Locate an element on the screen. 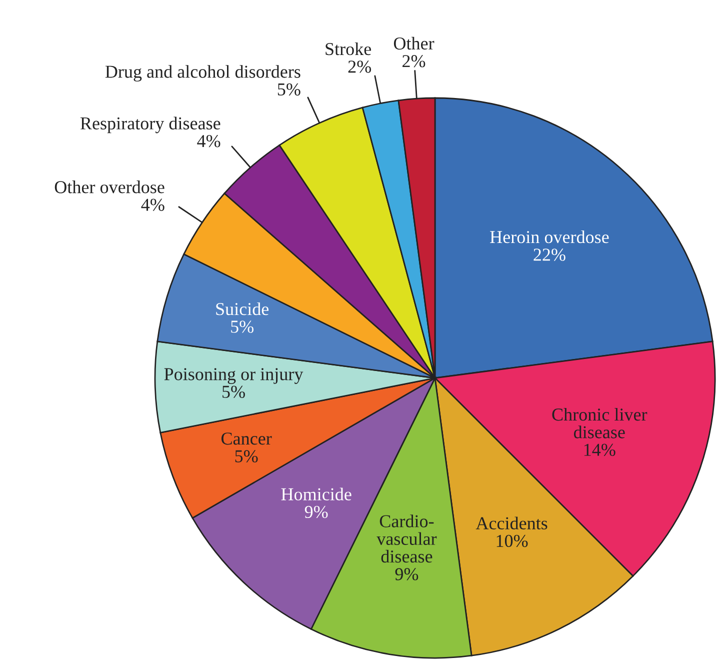 This screenshot has width=718, height=666. slice-label: Cardio- vascular disease is located at coordinates (406, 538).